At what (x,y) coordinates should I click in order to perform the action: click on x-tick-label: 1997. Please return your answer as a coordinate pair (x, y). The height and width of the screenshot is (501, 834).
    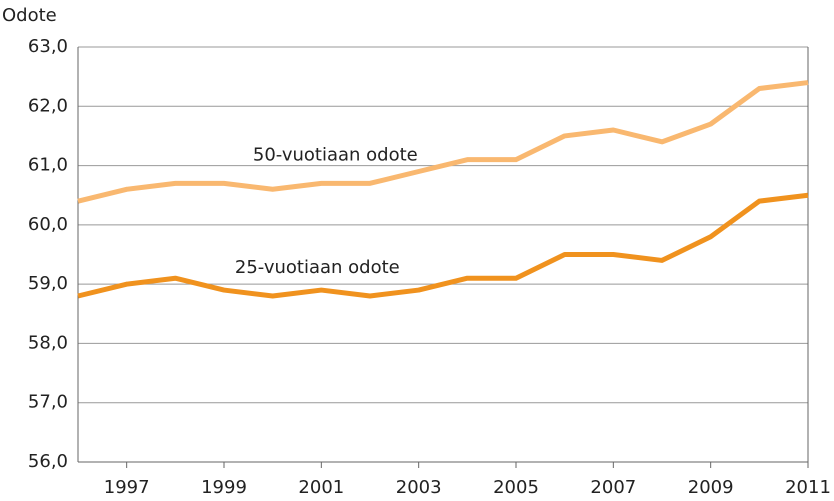
    Looking at the image, I should click on (127, 487).